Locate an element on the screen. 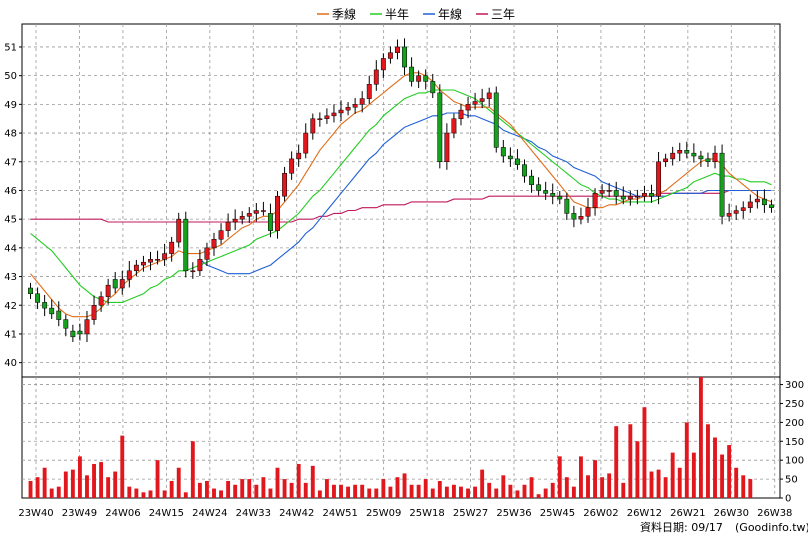  x-tick-label: 24W33 is located at coordinates (253, 513).